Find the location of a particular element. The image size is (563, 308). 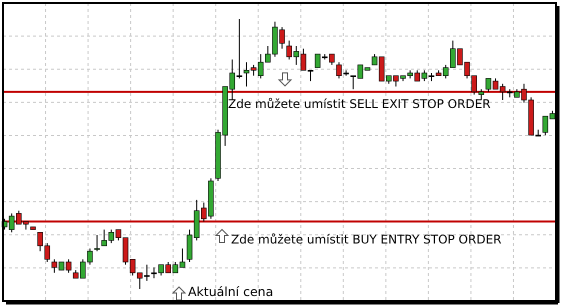

ref-line-label: Zde můžete umístit BUY ENTRY STOP ORDER is located at coordinates (366, 239).